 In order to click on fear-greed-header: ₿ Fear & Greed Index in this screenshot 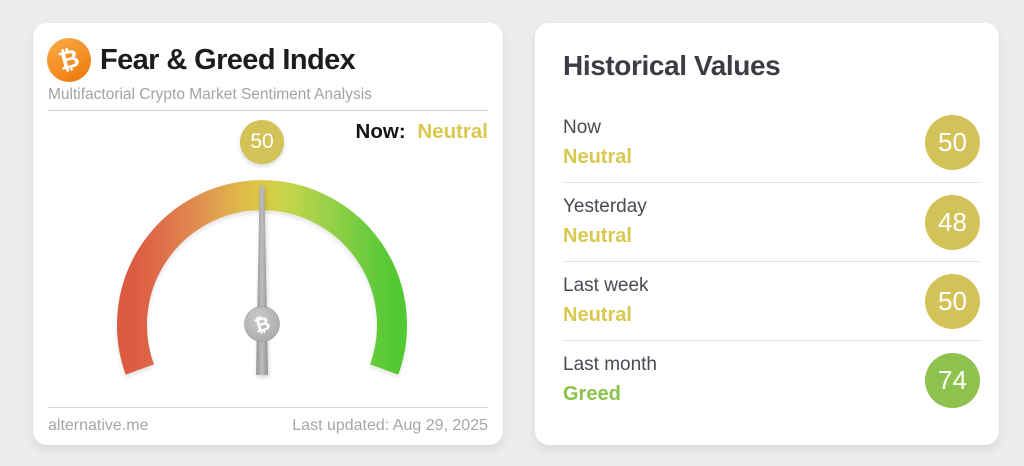, I will do `click(267, 60)`.